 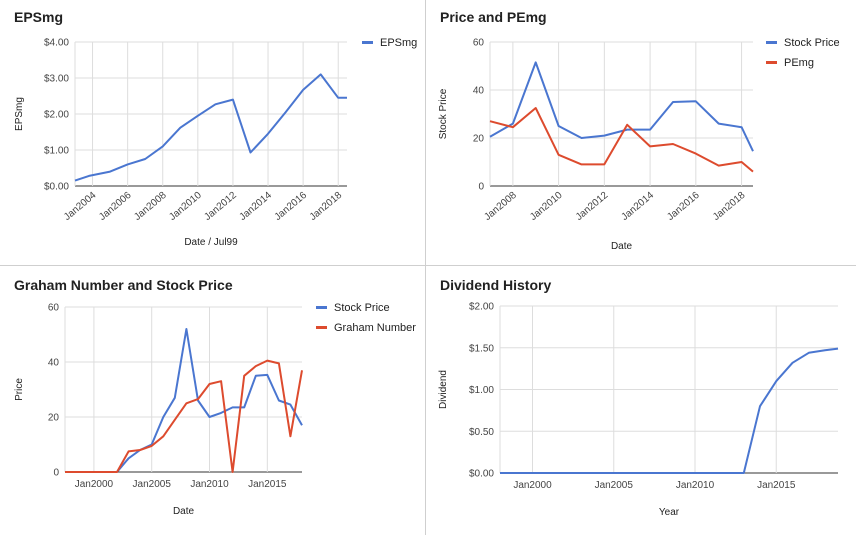 I want to click on y-tick-label: $1.50, so click(x=481, y=348).